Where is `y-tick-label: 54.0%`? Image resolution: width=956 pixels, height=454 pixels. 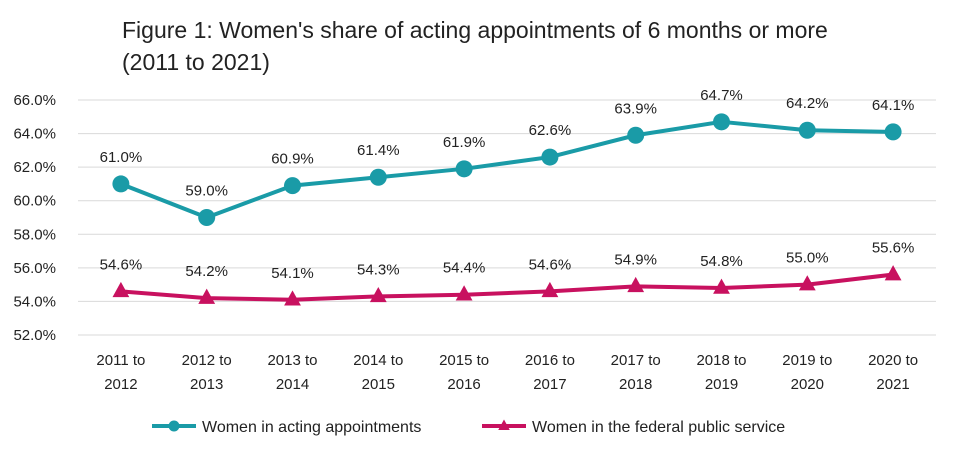
y-tick-label: 54.0% is located at coordinates (34, 301).